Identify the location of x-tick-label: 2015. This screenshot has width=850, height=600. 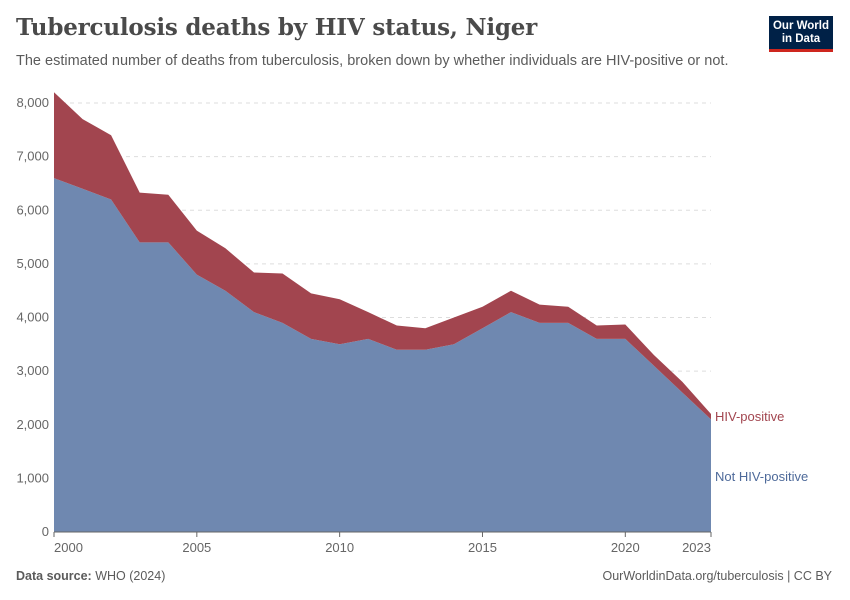
(482, 547).